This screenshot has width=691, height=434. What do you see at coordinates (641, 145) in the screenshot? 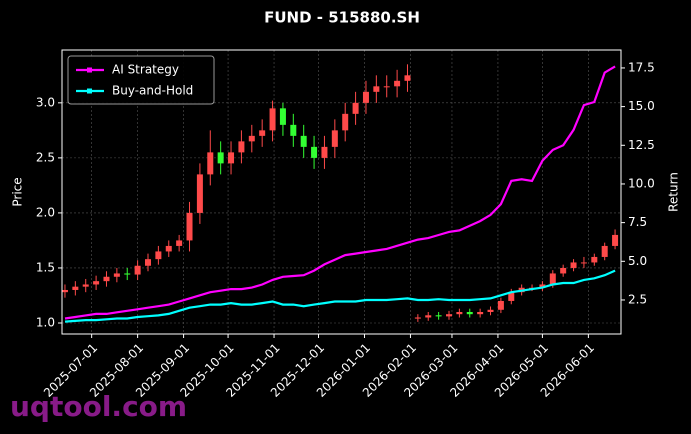
I see `y2-tick-label: 12.5` at bounding box center [641, 145].